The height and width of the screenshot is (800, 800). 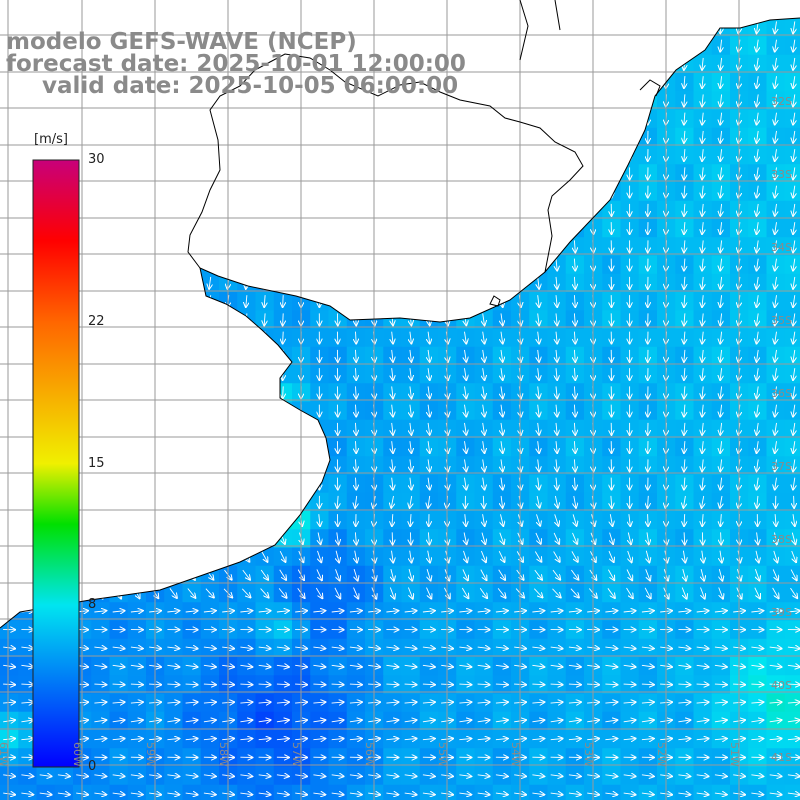 I want to click on colorbar-unit: [m/s], so click(x=51, y=139).